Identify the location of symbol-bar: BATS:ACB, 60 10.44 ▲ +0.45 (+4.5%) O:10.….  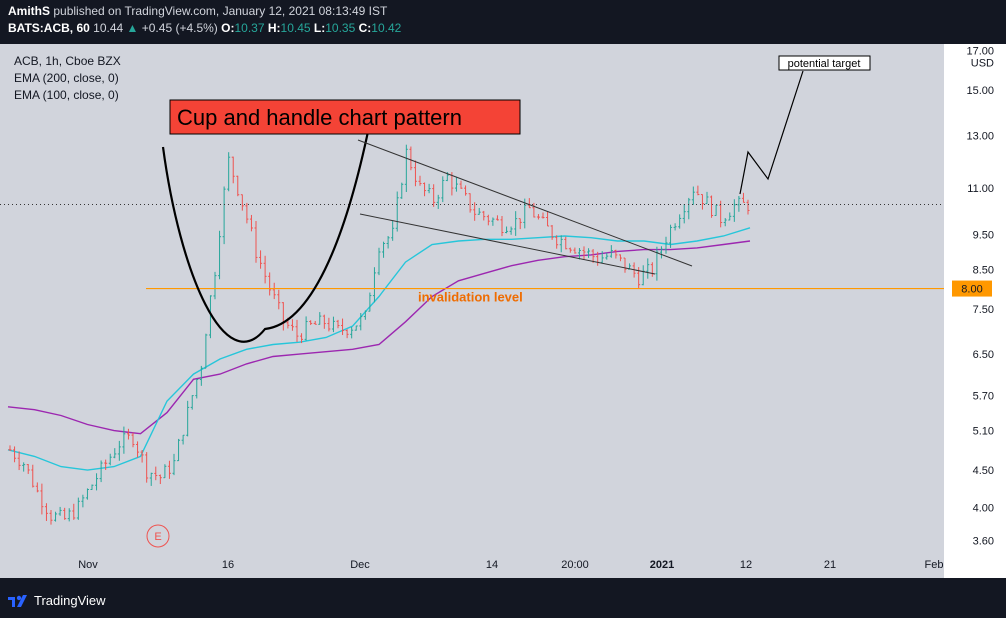
(204, 28).